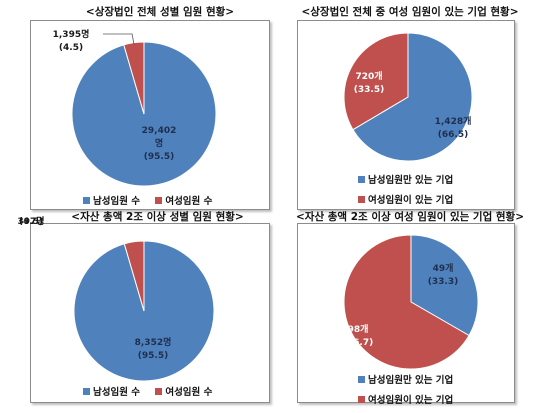 This screenshot has width=550, height=413. Describe the element at coordinates (153, 200) in the screenshot. I see `chart-1-legend: 남성임원 수 여성임원 수` at that location.